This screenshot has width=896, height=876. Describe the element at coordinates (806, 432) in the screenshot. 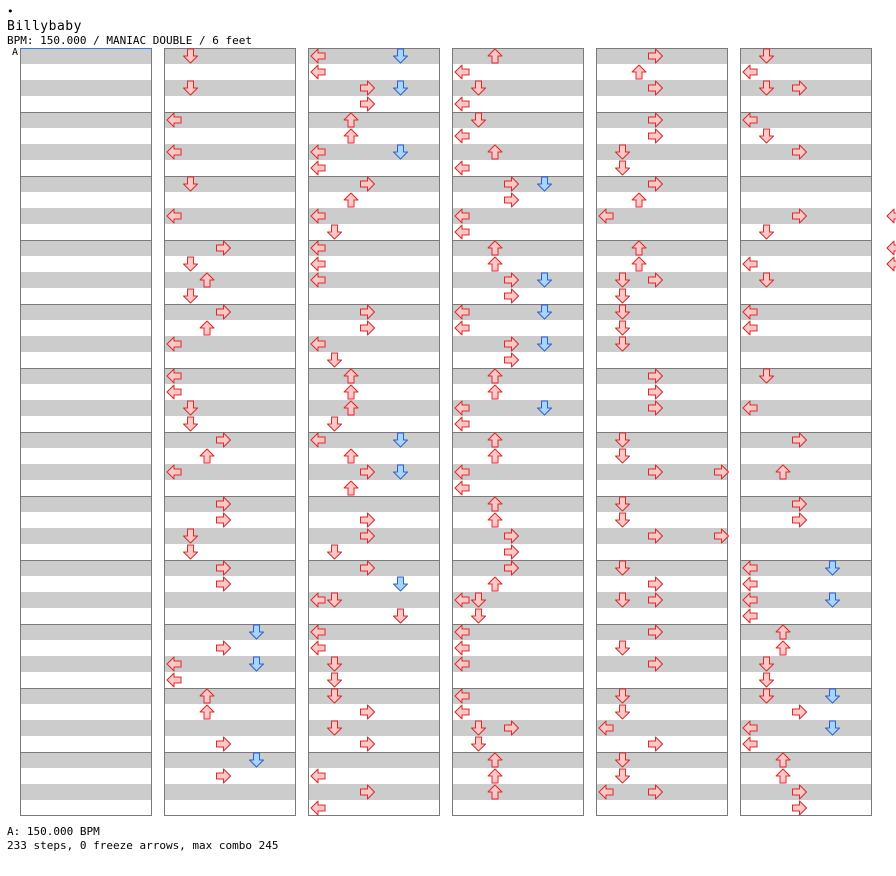

I see `chart-column` at that location.